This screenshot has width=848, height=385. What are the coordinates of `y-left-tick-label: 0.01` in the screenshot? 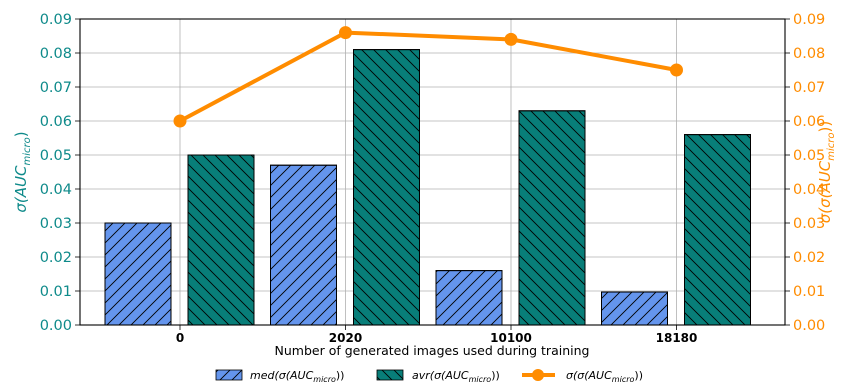 It's located at (56, 292).